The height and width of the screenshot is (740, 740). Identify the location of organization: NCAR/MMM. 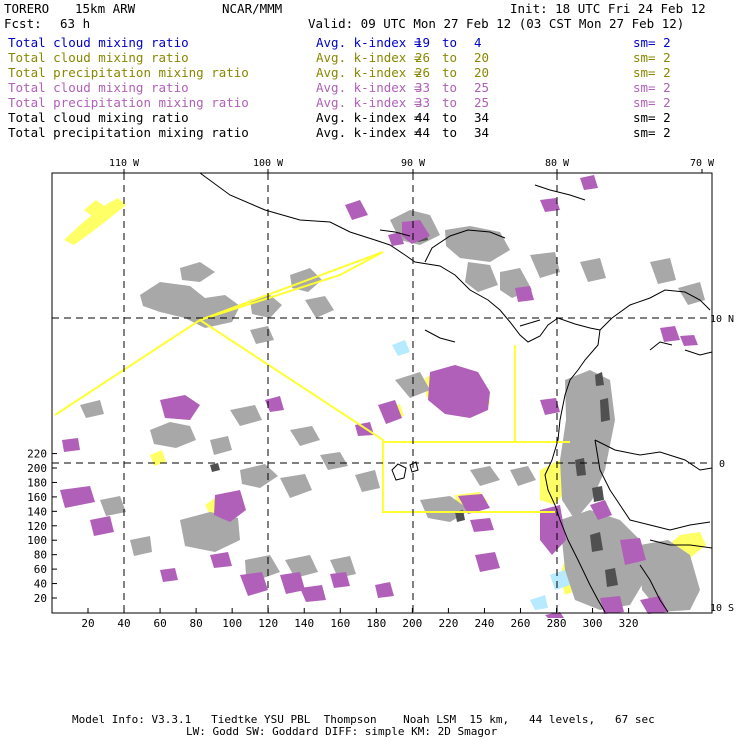
(252, 8).